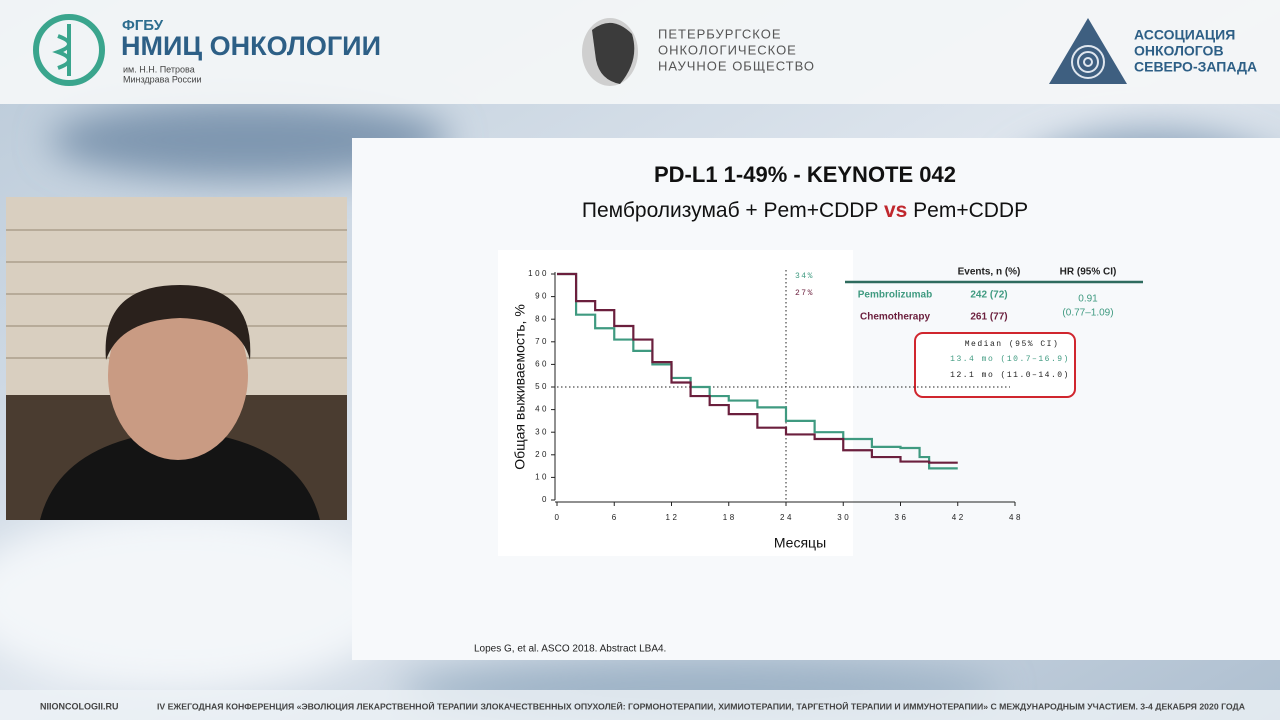 The width and height of the screenshot is (1280, 720). What do you see at coordinates (959, 517) in the screenshot?
I see `x-tick-label: 42` at bounding box center [959, 517].